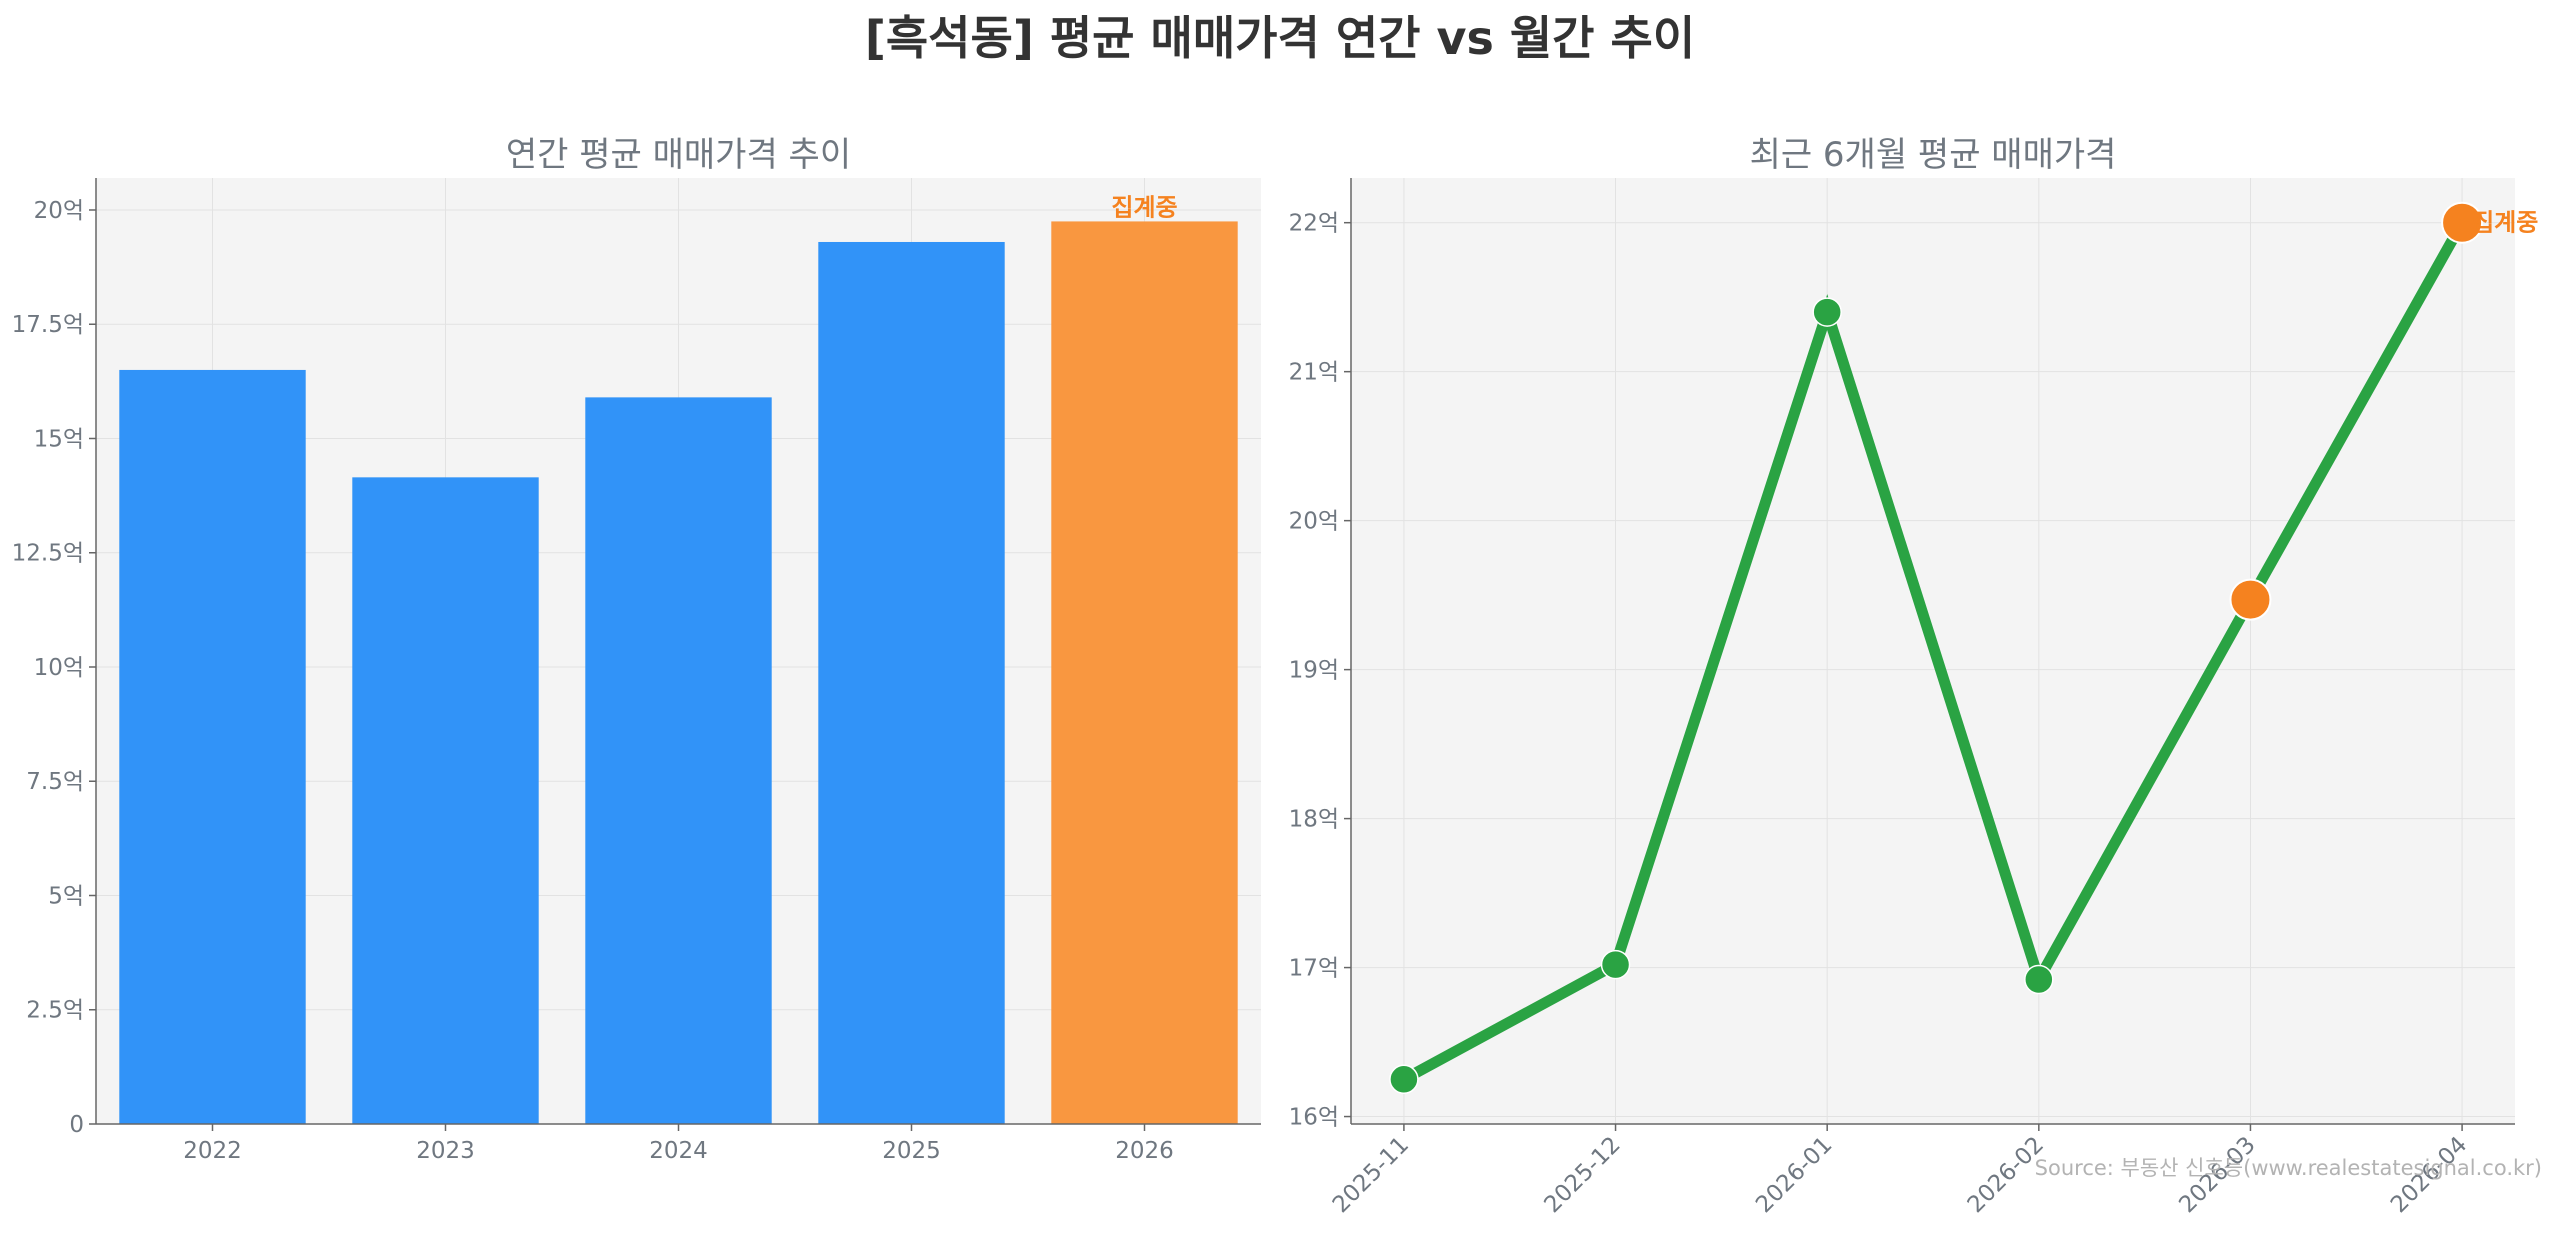 Image resolution: width=2560 pixels, height=1235 pixels. Describe the element at coordinates (1933, 155) in the screenshot. I see `monthly-chart-title: 최근 6개월 평균 매매가격` at that location.